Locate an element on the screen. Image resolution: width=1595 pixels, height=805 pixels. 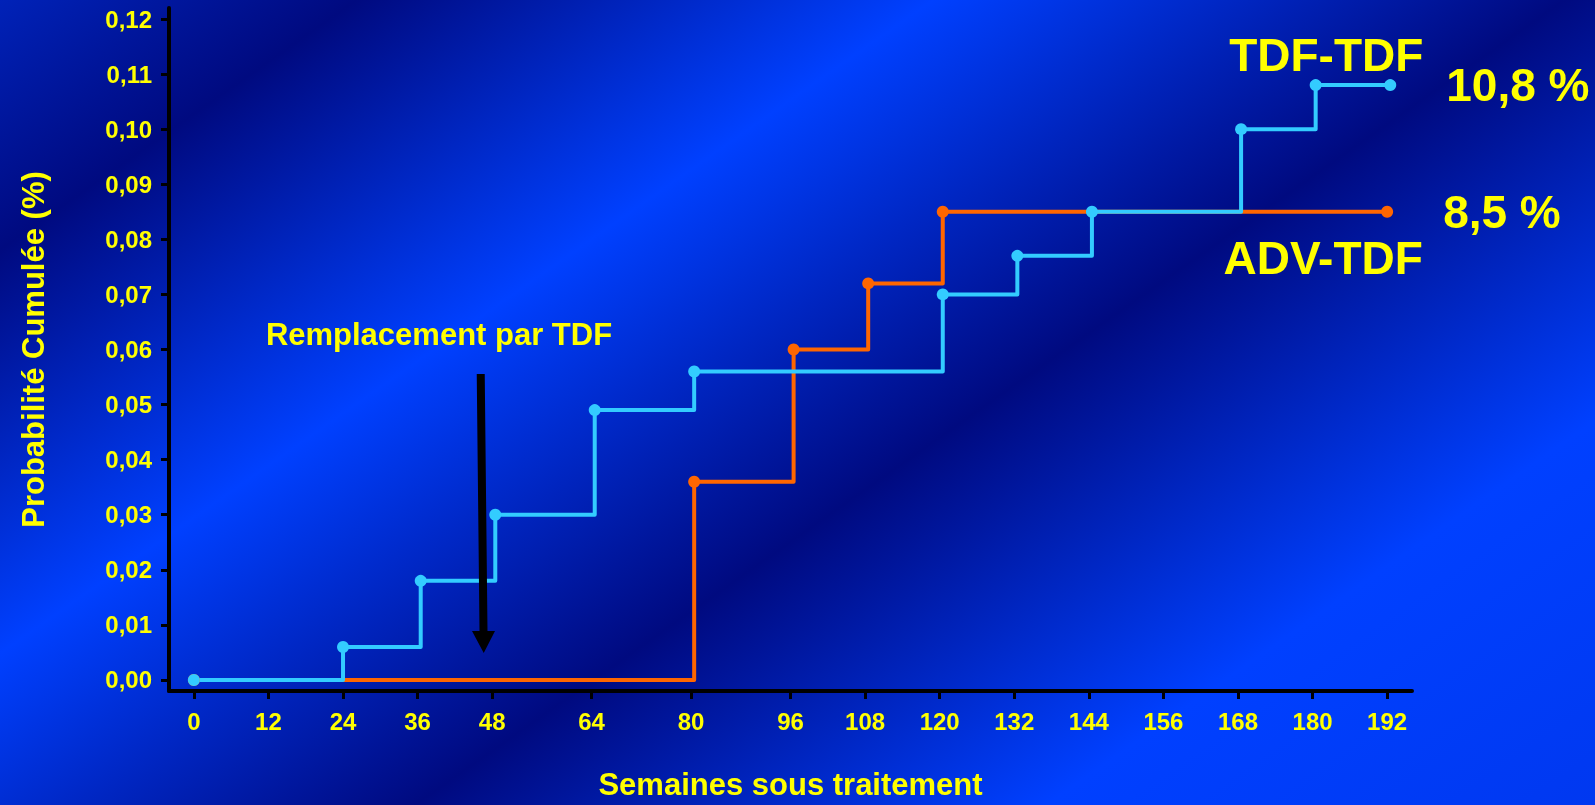
x-tick-label: 80 is located at coordinates (691, 721).